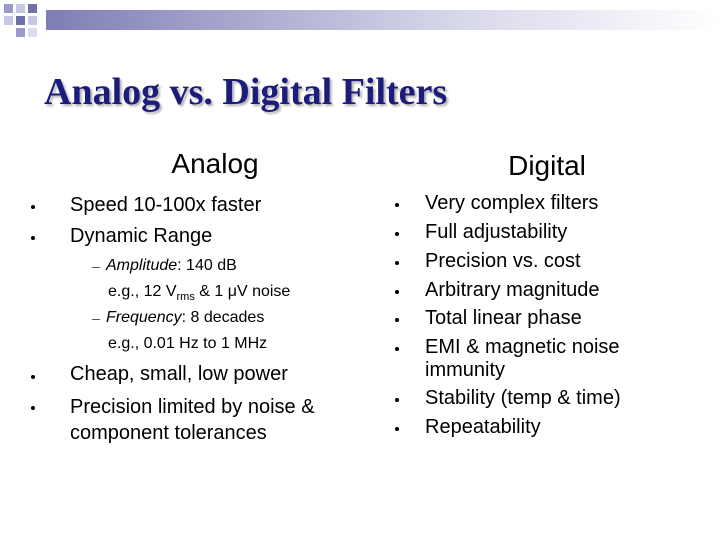 This screenshot has width=720, height=540. Describe the element at coordinates (512, 203) in the screenshot. I see `bullet-text: Very complex filters` at that location.